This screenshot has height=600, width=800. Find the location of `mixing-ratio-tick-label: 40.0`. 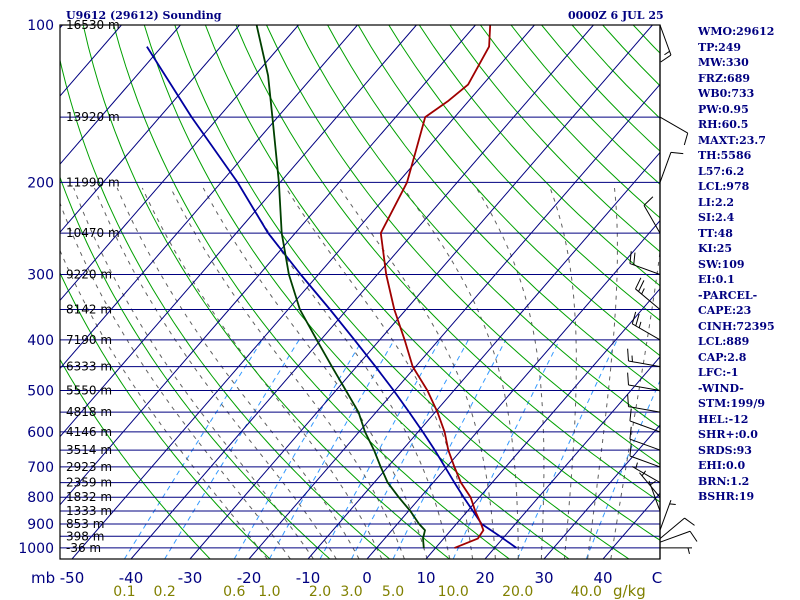

mixing-ratio-tick-label: 40.0 is located at coordinates (586, 592).